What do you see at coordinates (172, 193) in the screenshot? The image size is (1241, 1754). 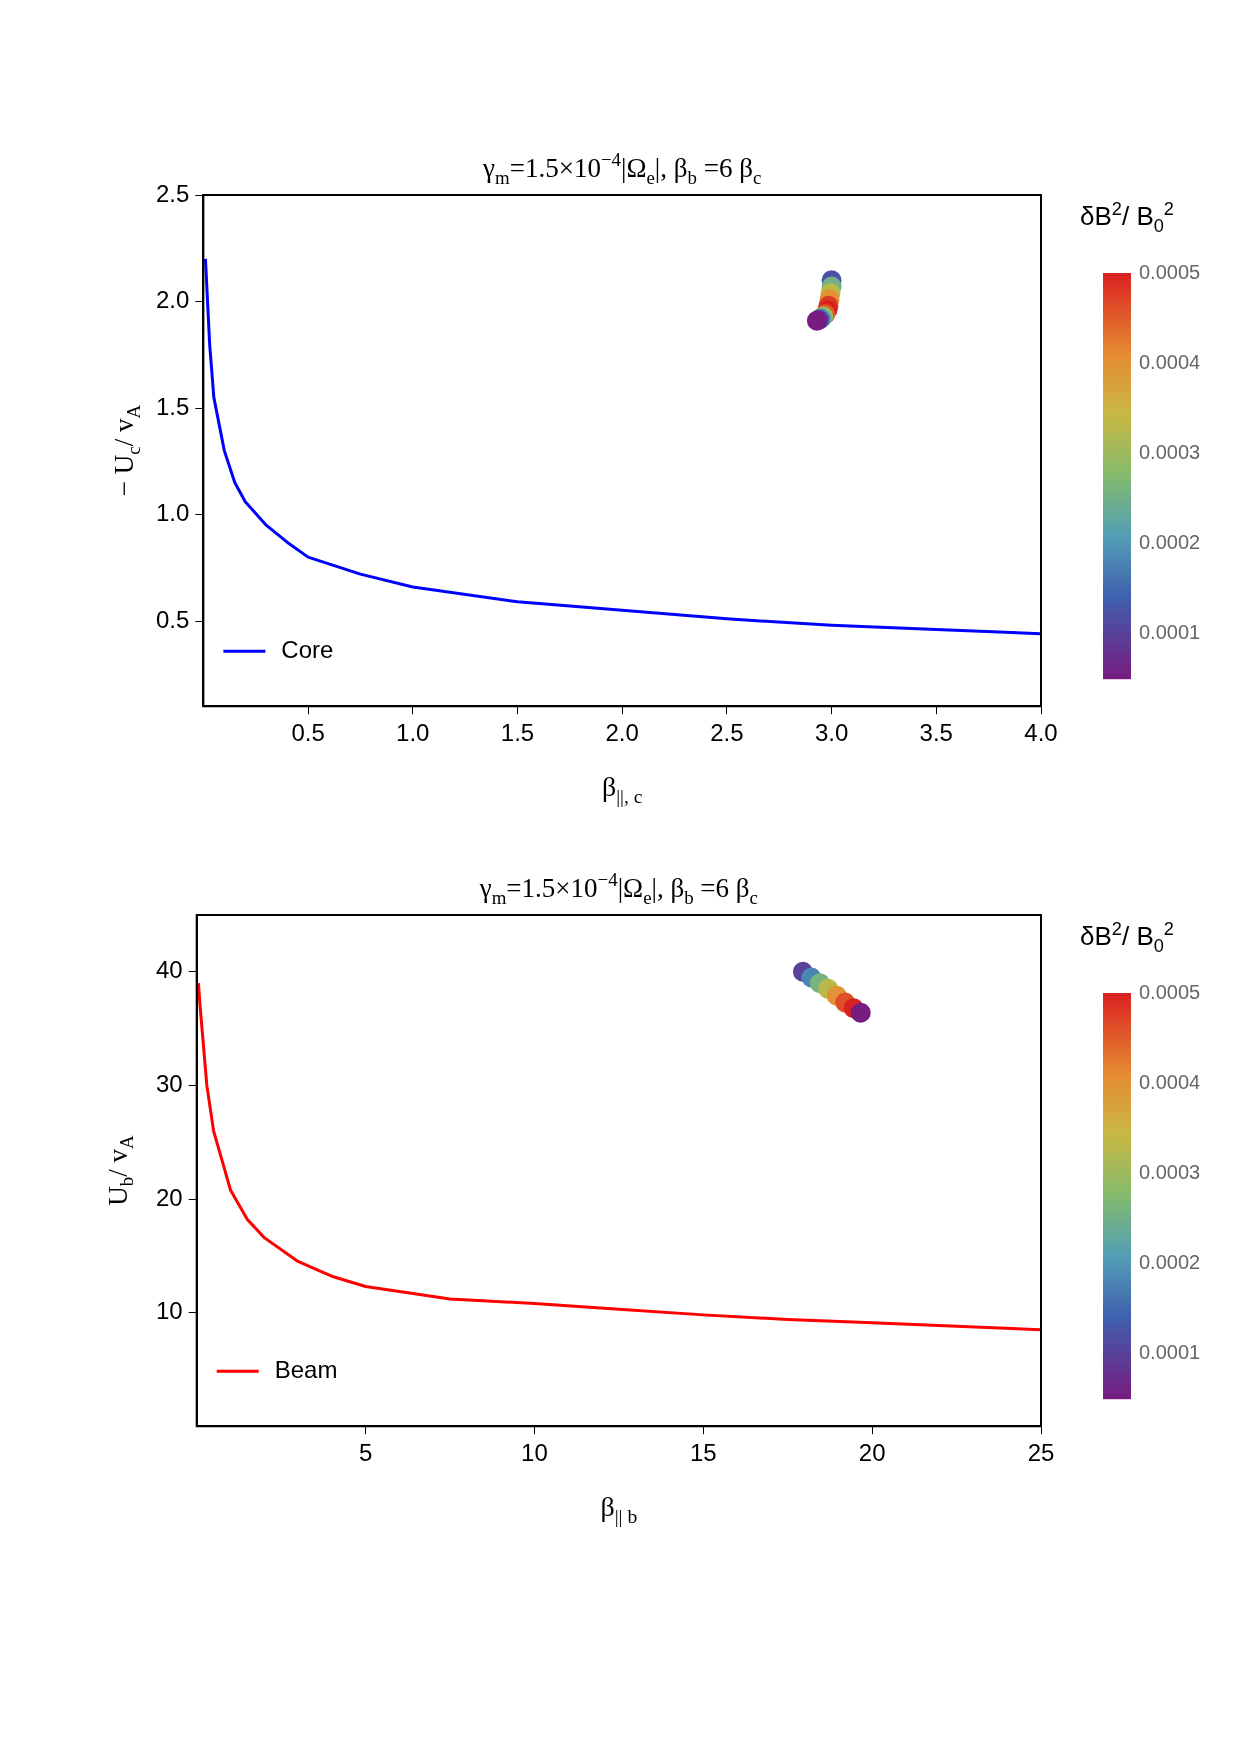 I see `y-tick-label: 2.5` at bounding box center [172, 193].